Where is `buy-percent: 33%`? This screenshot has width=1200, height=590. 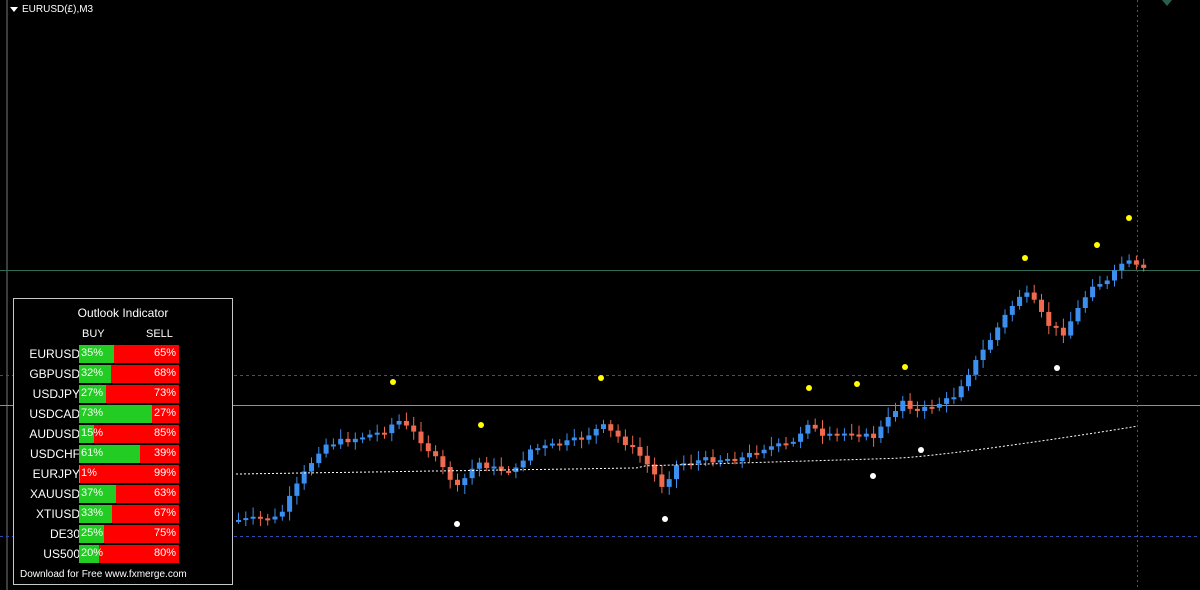 buy-percent: 33% is located at coordinates (92, 513).